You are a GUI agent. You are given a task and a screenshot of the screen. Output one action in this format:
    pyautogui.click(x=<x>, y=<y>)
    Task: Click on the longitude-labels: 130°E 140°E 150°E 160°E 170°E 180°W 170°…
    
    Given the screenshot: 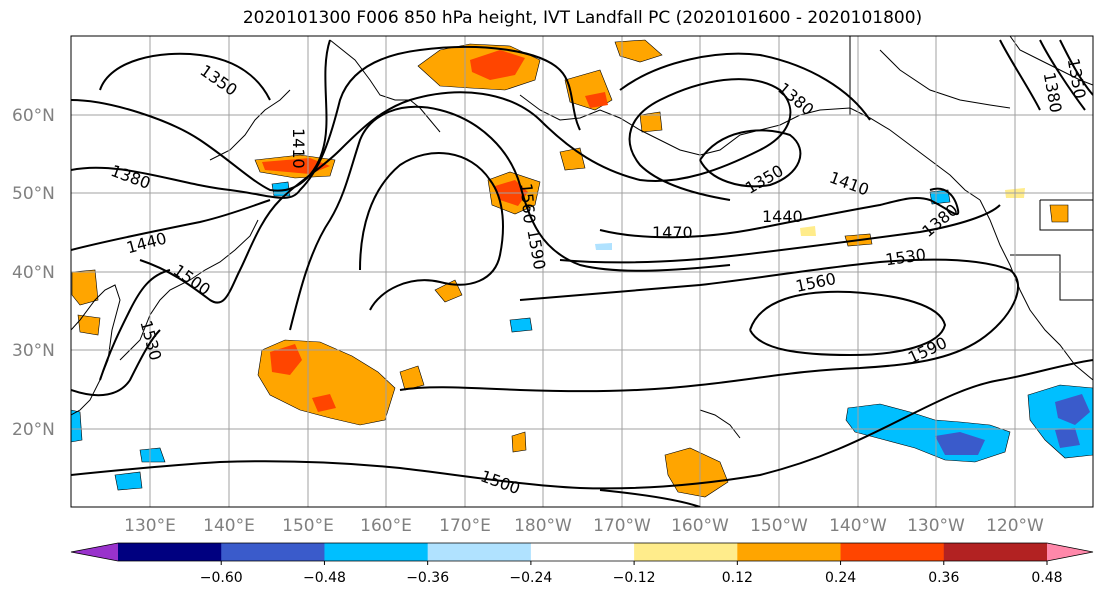 What is the action you would take?
    pyautogui.click(x=584, y=526)
    